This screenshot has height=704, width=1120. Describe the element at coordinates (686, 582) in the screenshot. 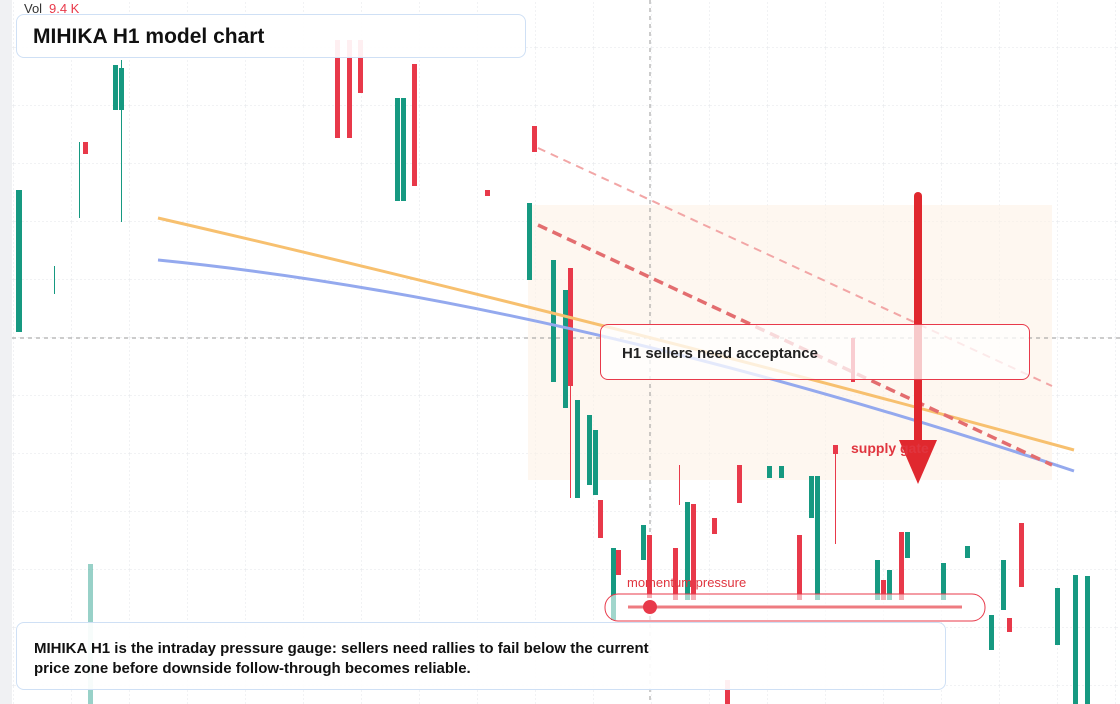

I see `momentum-label: momentum pressure` at that location.